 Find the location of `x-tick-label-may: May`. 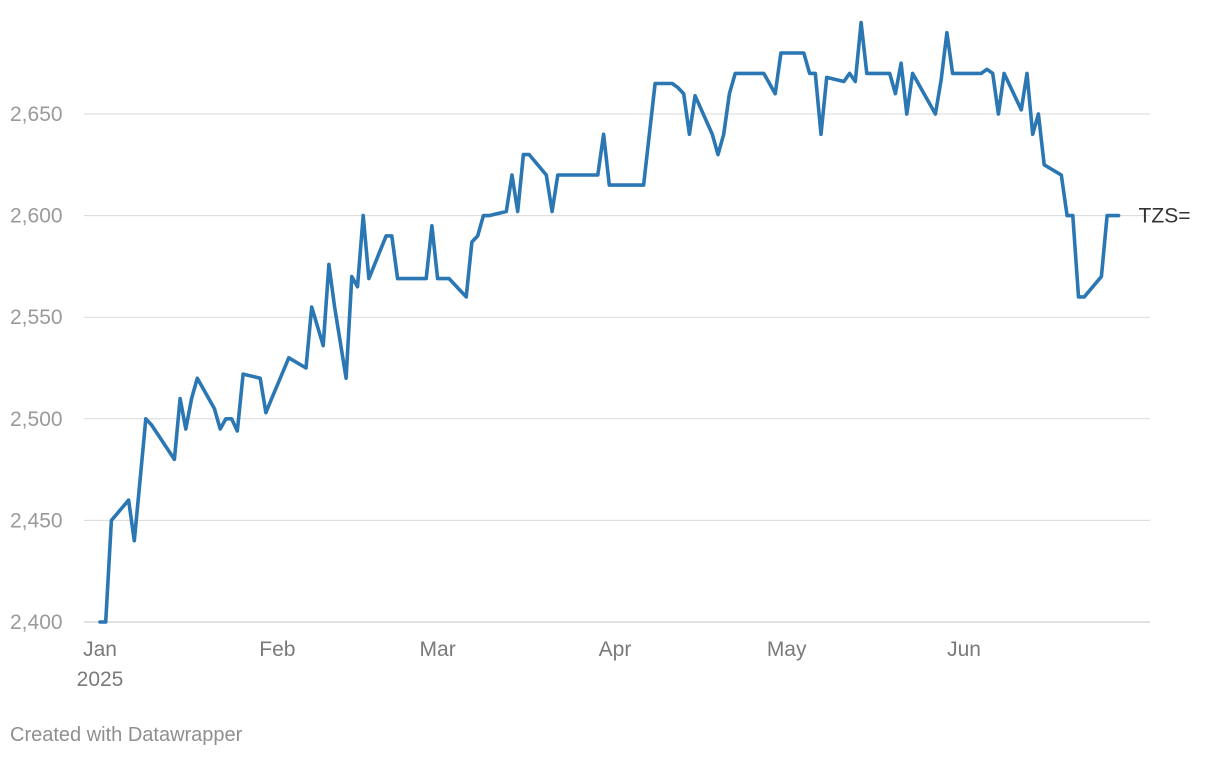

x-tick-label-may: May is located at coordinates (787, 649).